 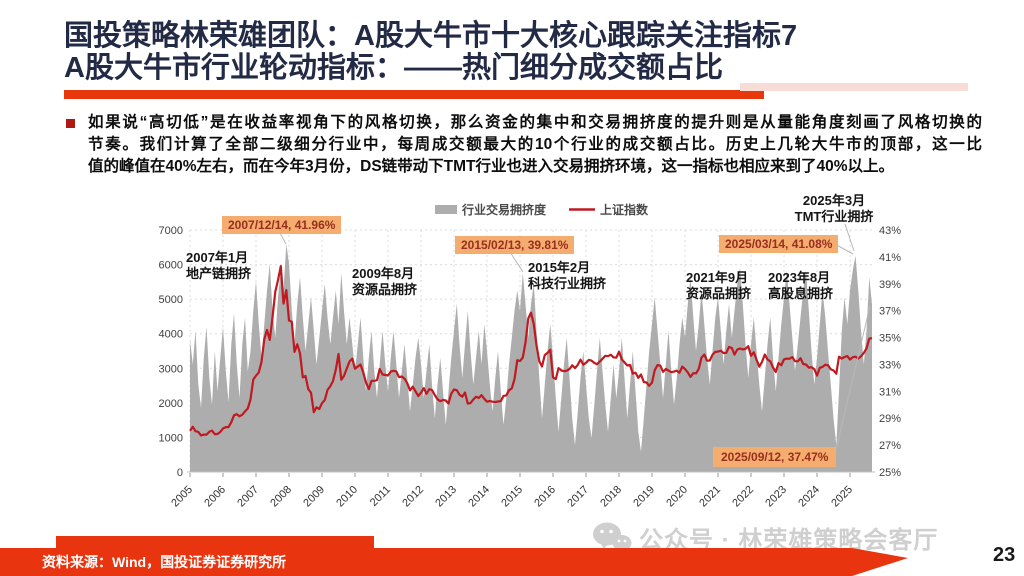 I want to click on y-axis-label-left: 3000, so click(x=171, y=369).